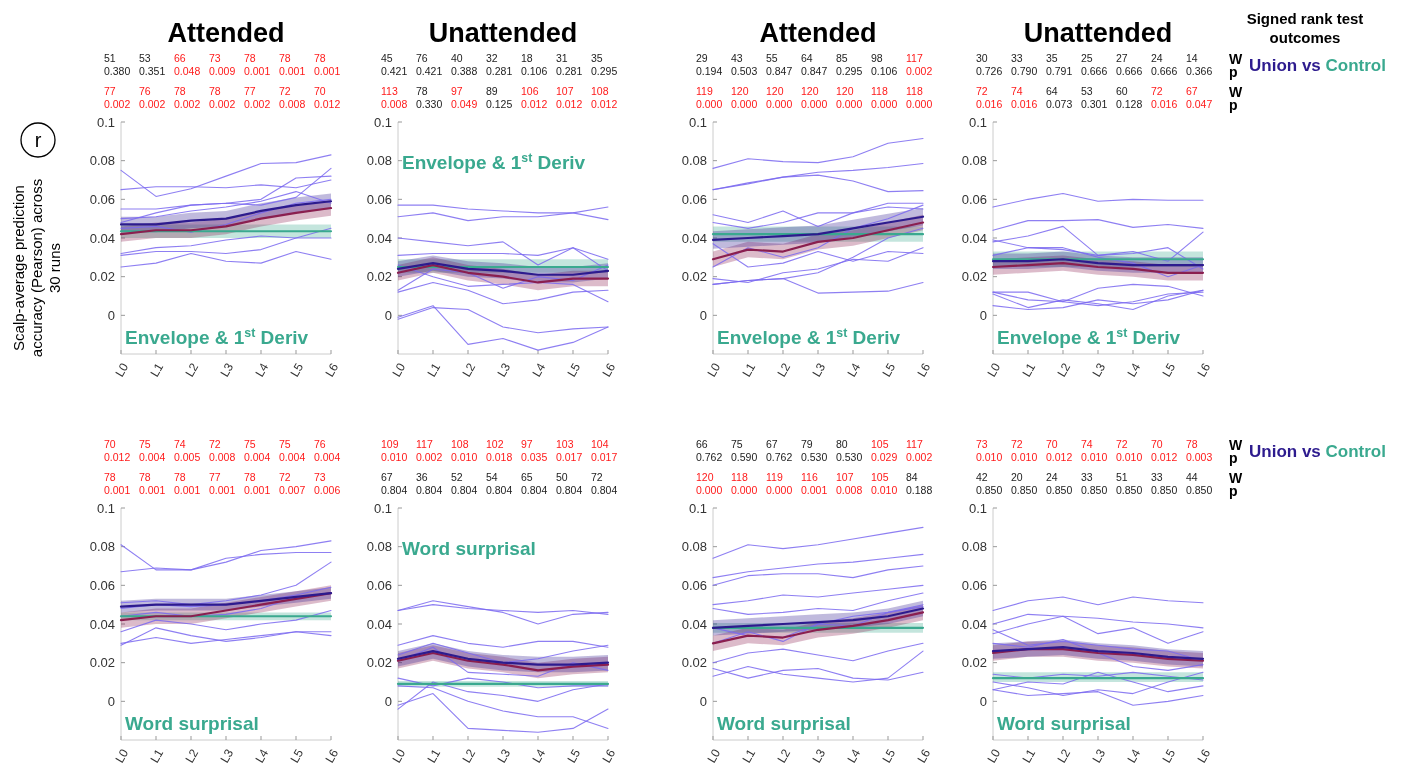 The height and width of the screenshot is (783, 1415). I want to click on text: 0.003, so click(1199, 457).